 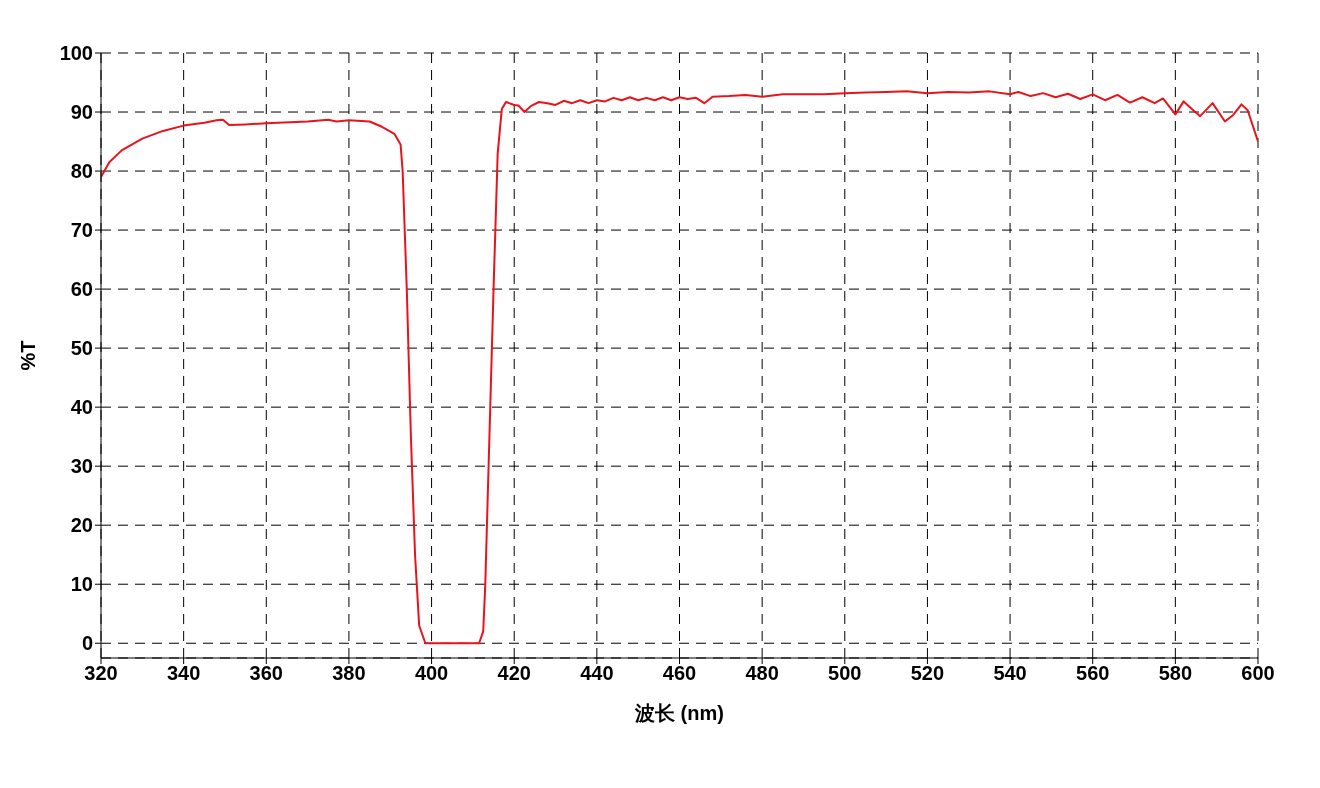 I want to click on x-tick-label: 340, so click(x=183, y=673).